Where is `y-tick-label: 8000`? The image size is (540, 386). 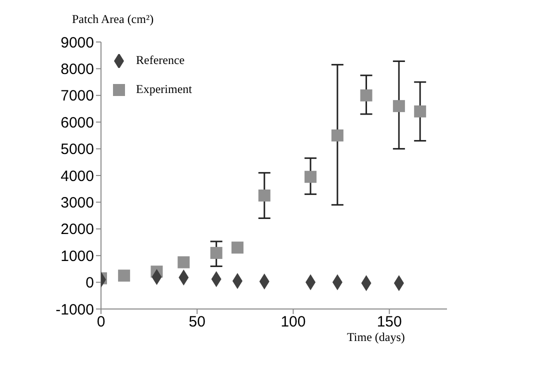 y-tick-label: 8000 is located at coordinates (77, 69).